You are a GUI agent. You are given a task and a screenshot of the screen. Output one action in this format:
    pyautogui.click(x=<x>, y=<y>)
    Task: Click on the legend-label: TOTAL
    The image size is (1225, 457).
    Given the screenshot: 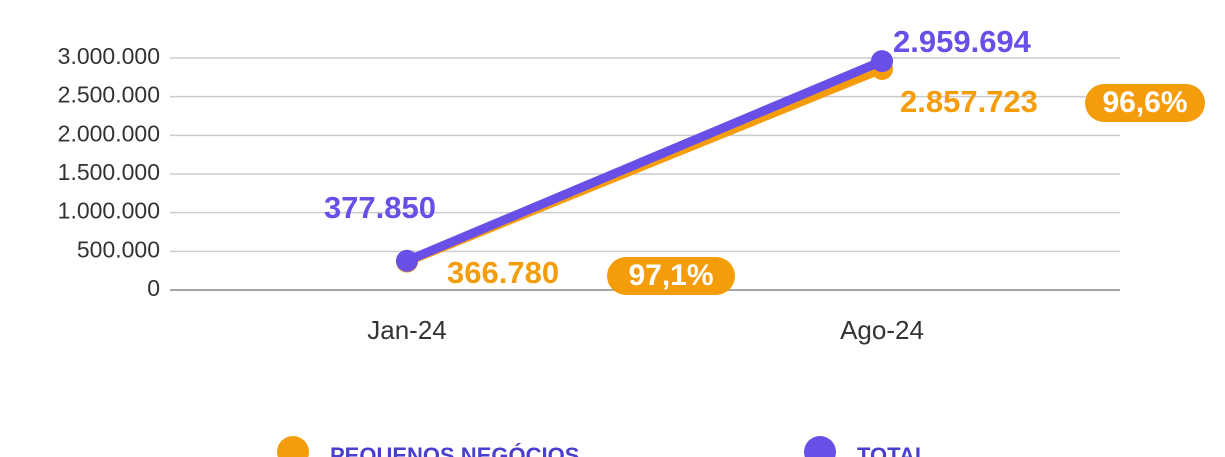 What is the action you would take?
    pyautogui.click(x=892, y=450)
    